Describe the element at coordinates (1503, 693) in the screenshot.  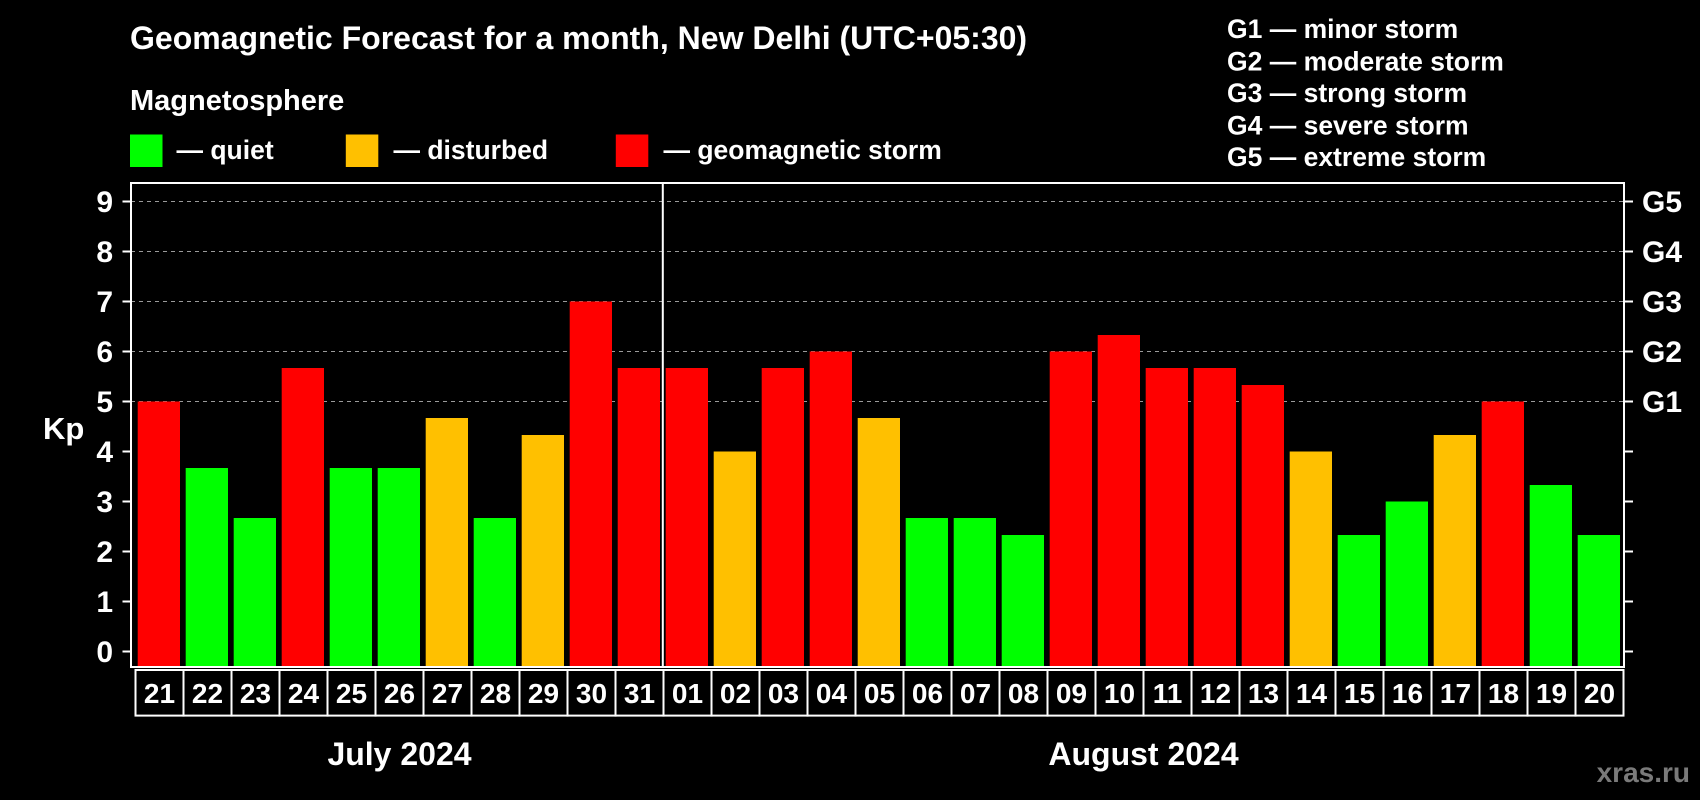
I see `day-label: 18` at that location.